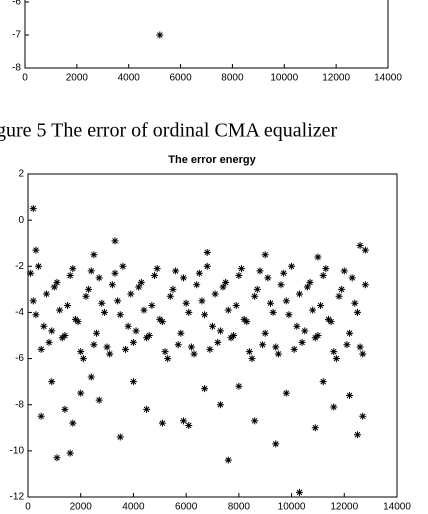 The image size is (428, 514). I want to click on y-tick-label: -8, so click(16, 68).